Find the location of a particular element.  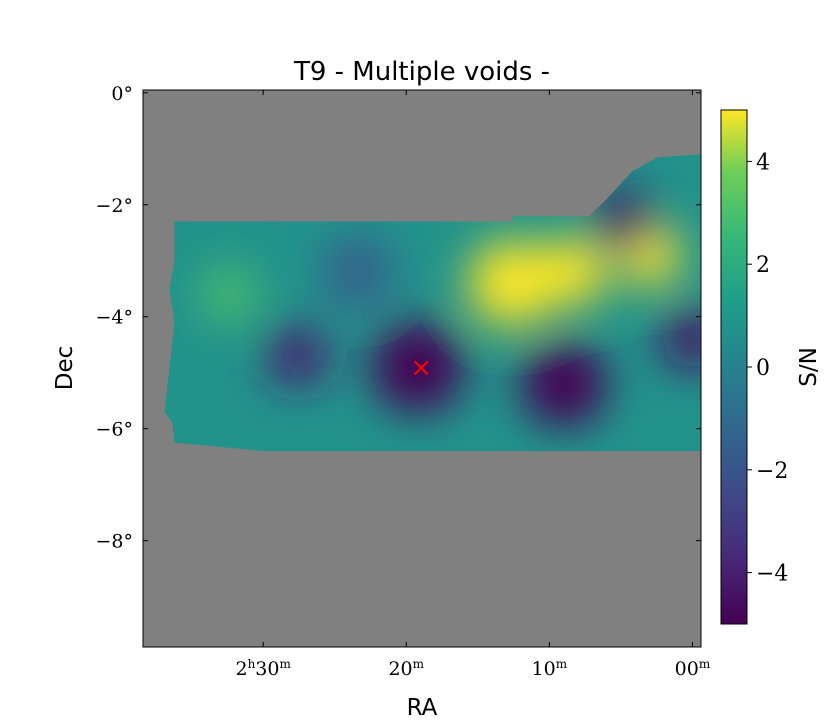

colorbar-tick-label: −4 is located at coordinates (772, 574).